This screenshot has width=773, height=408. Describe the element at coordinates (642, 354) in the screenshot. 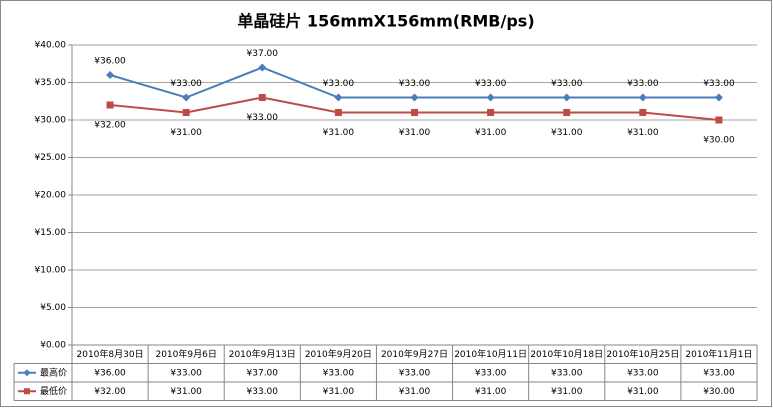

I see `x-tick-label: 2010年10月25日` at that location.